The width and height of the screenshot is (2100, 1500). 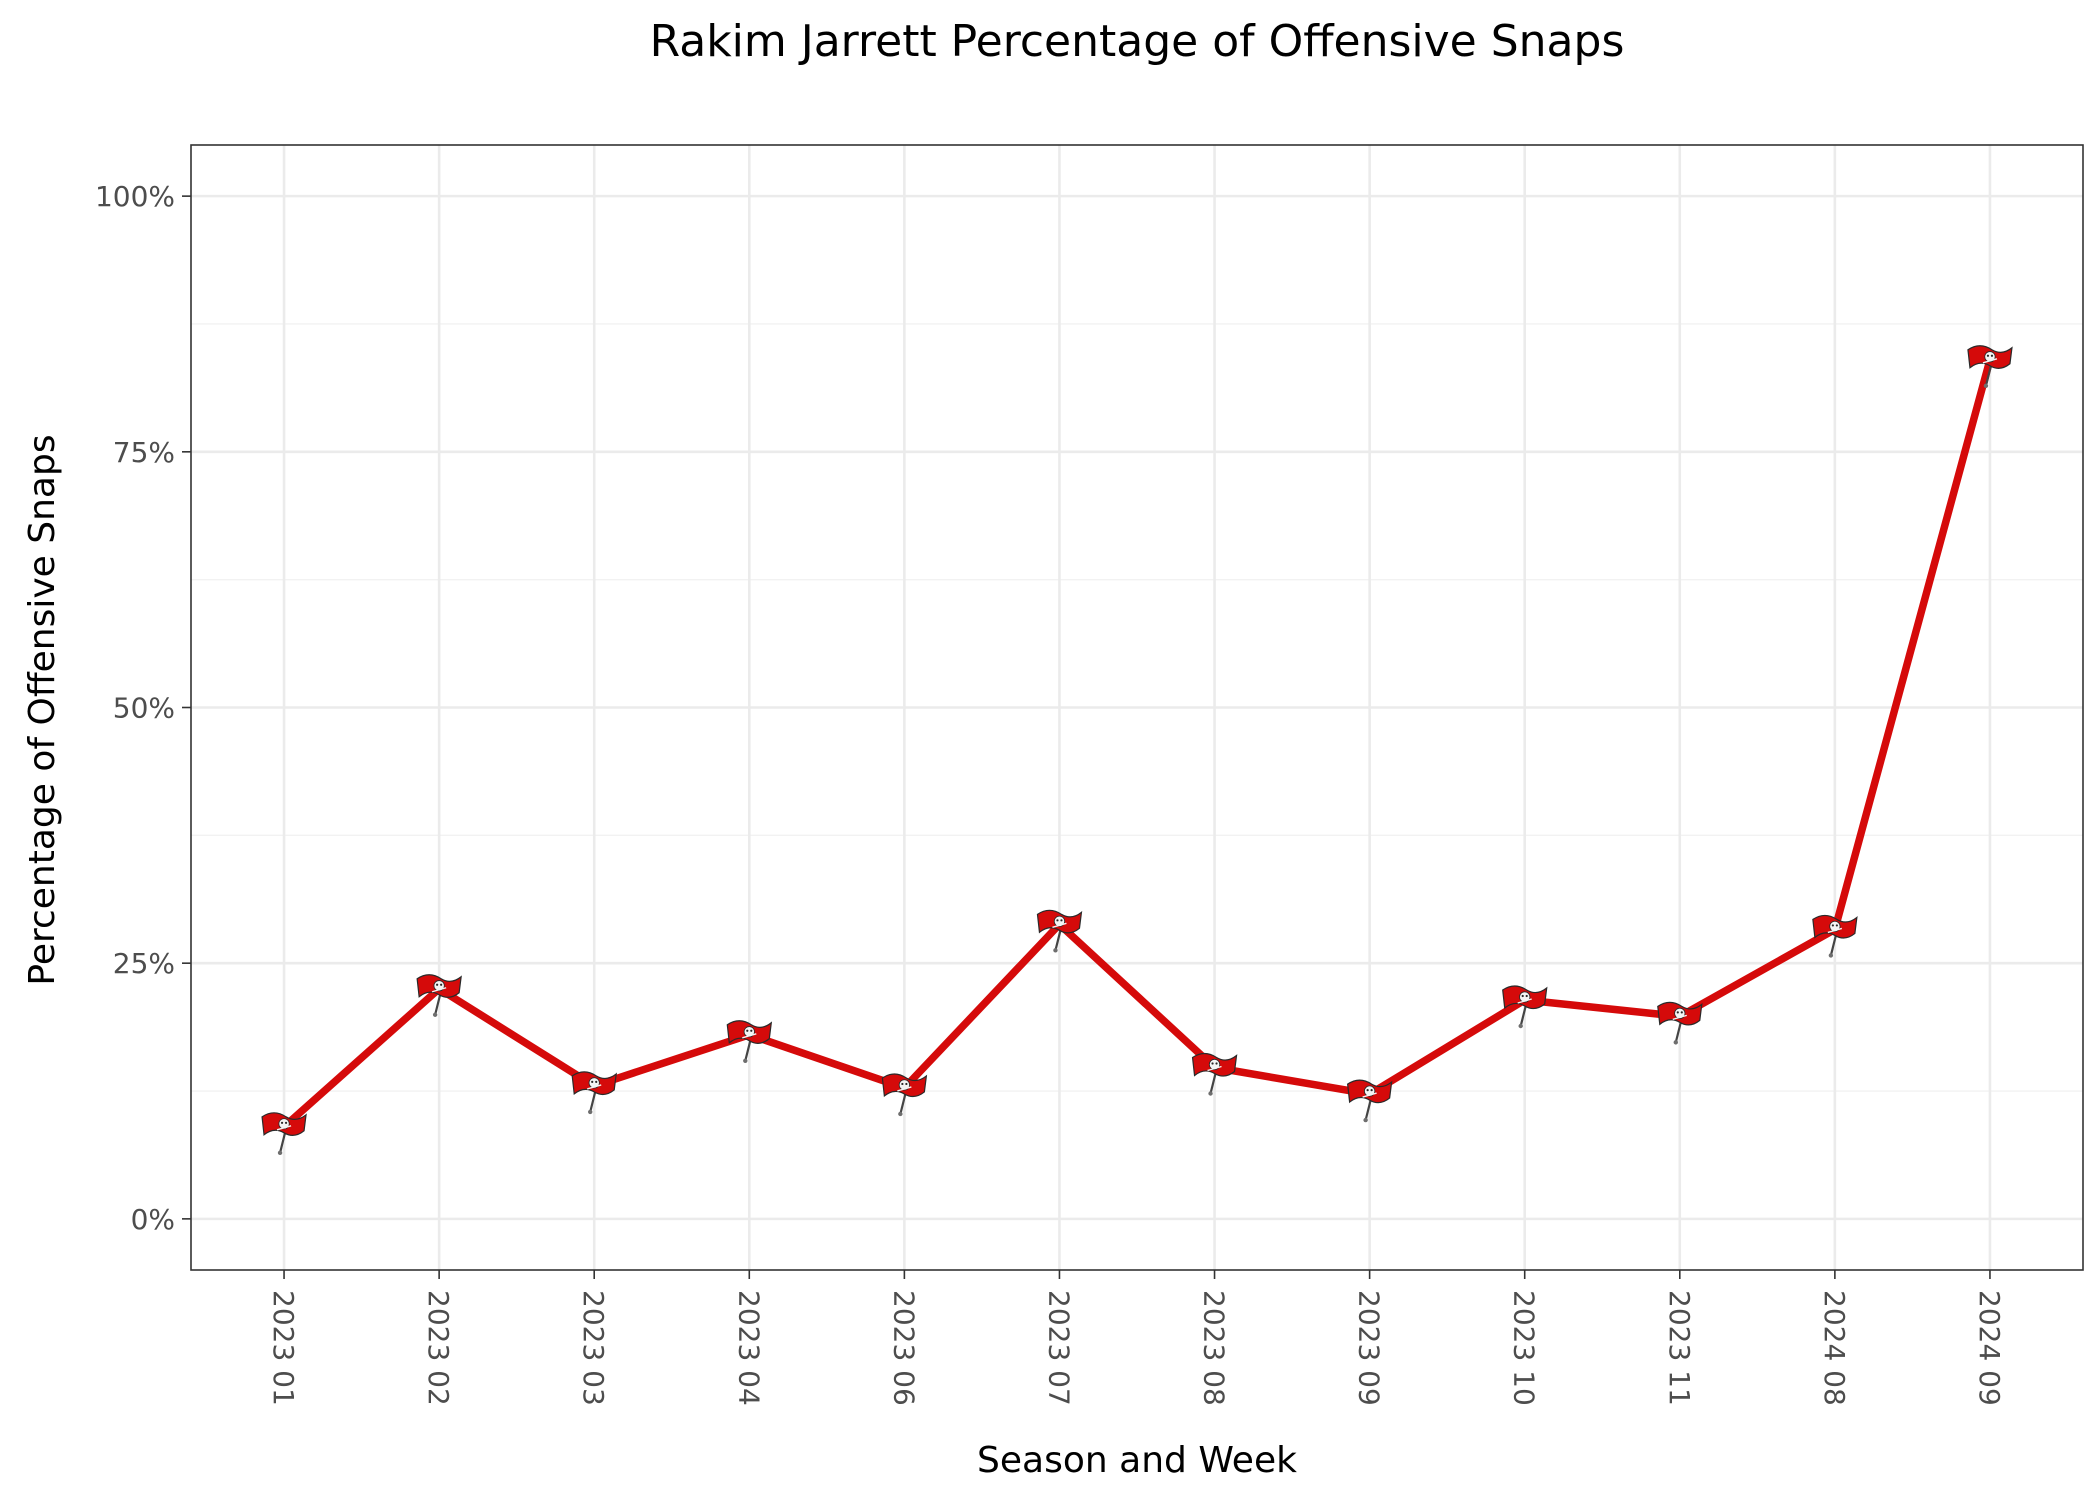 I want to click on x-tick-label: 2023 06, so click(x=903, y=1348).